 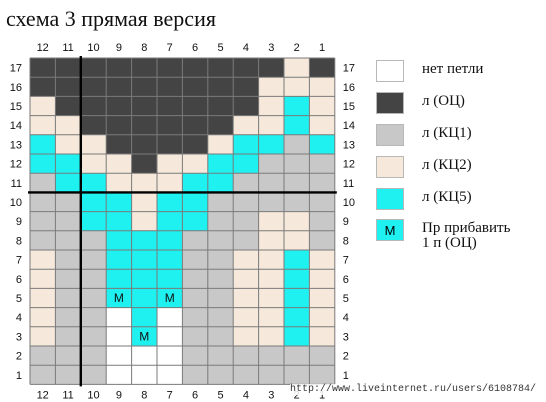 I want to click on chart-cell-r15-c9, so click(x=119, y=106).